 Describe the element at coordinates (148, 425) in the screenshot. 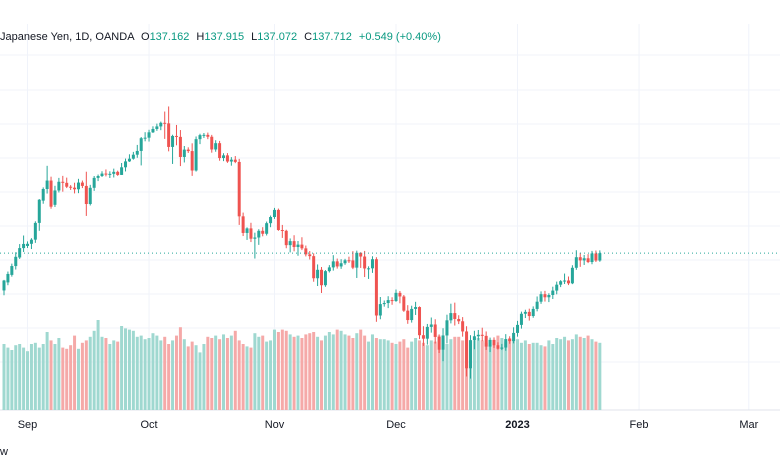

I see `time-tick-label: Oct` at that location.